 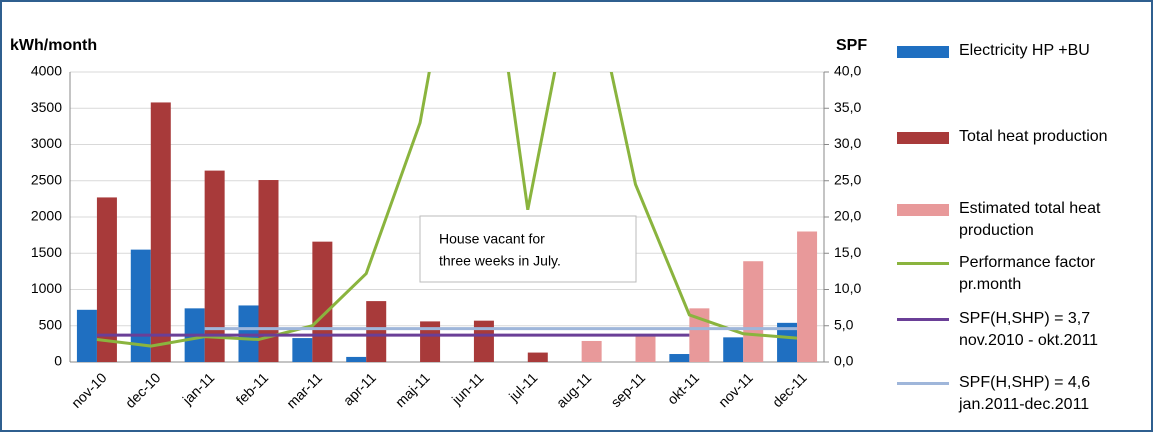 I want to click on legend-label: Estimated total heat production, so click(x=1030, y=219).